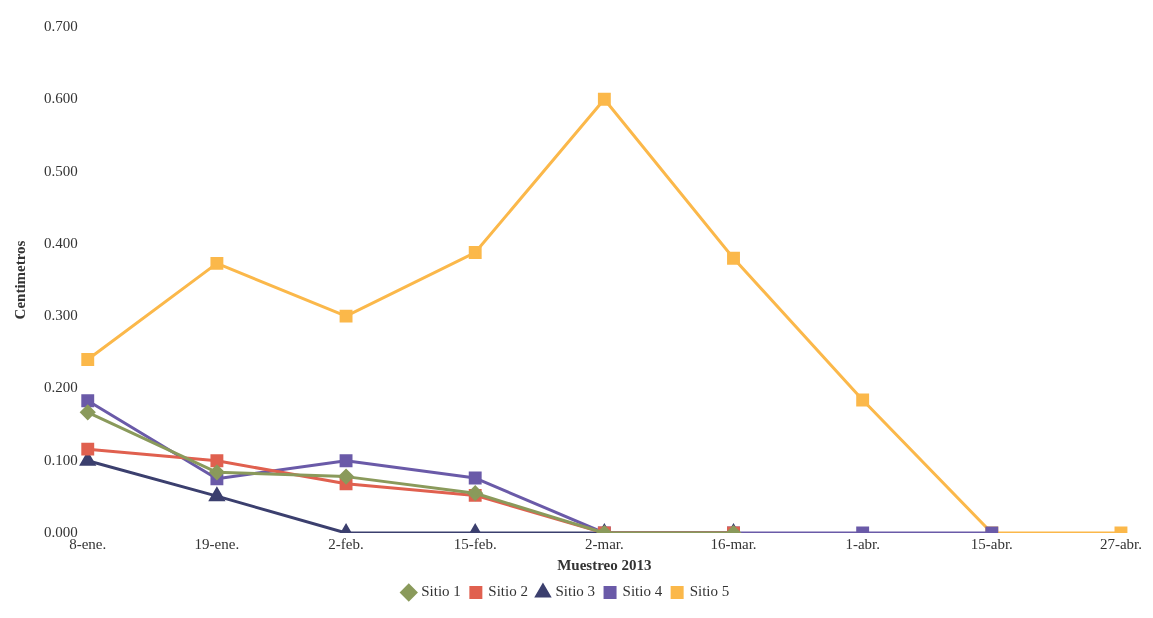 The image size is (1153, 618). I want to click on y-tick-label: 0.500, so click(61, 170).